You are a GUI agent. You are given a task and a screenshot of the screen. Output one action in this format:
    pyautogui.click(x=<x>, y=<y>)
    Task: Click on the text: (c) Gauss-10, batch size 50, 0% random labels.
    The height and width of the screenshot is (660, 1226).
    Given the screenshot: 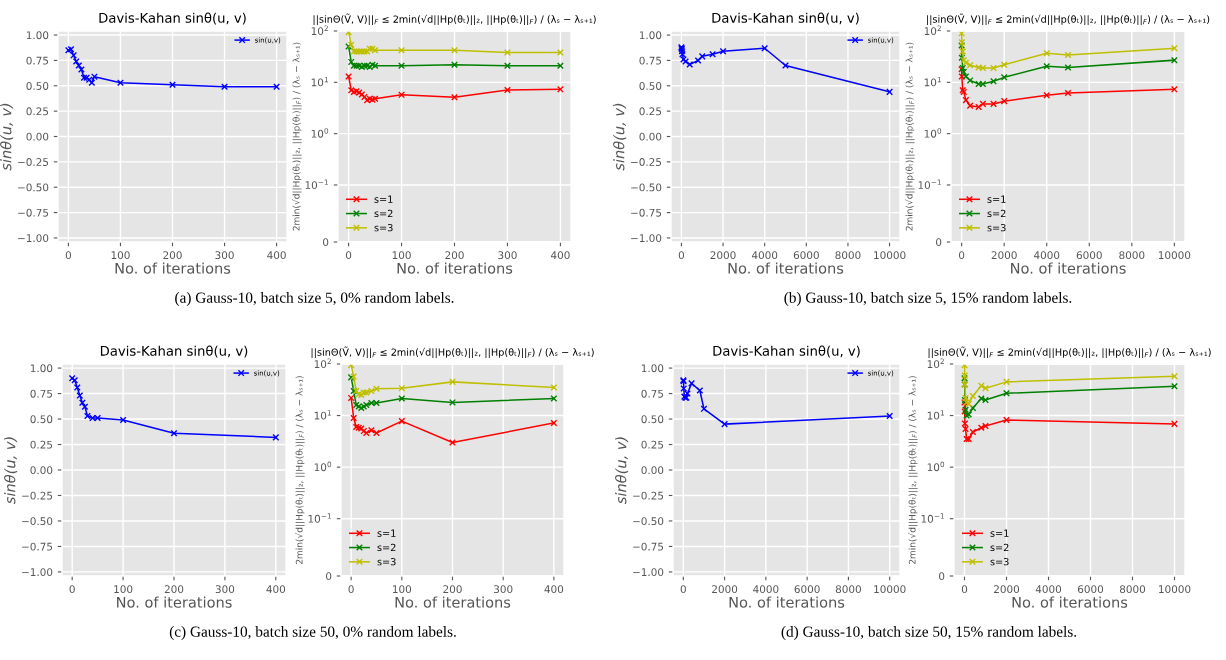 What is the action you would take?
    pyautogui.click(x=312, y=633)
    